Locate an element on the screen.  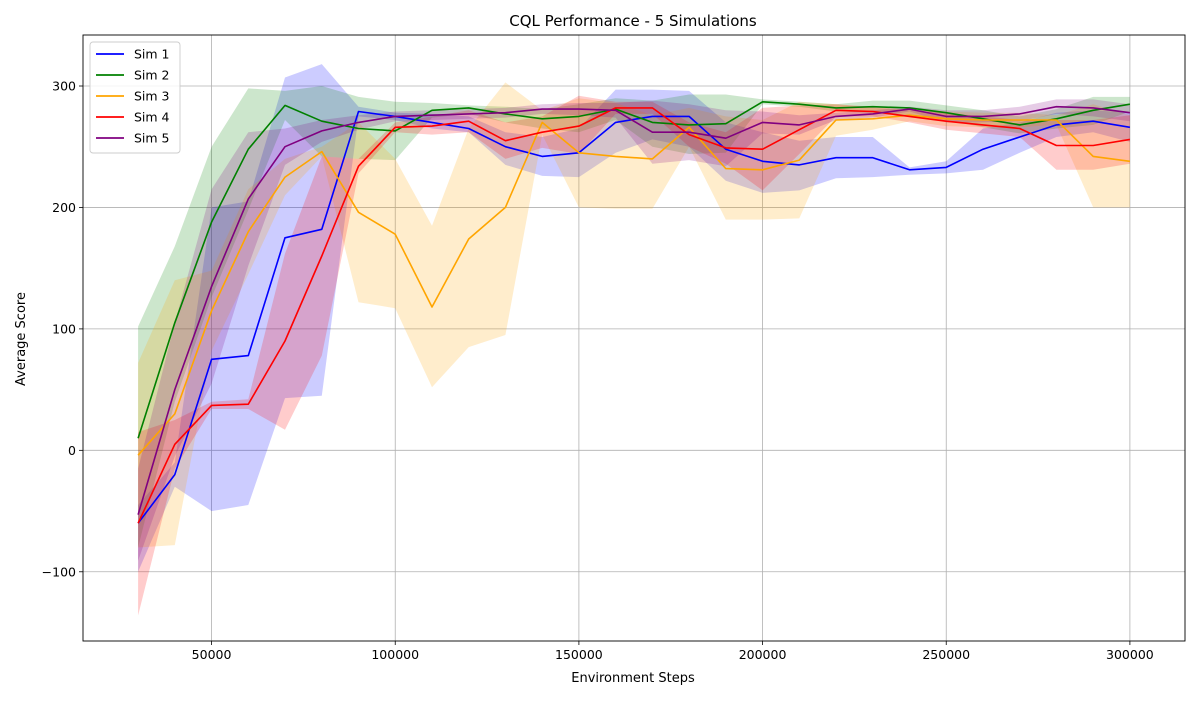
x-tick-label: 200000 is located at coordinates (763, 654).